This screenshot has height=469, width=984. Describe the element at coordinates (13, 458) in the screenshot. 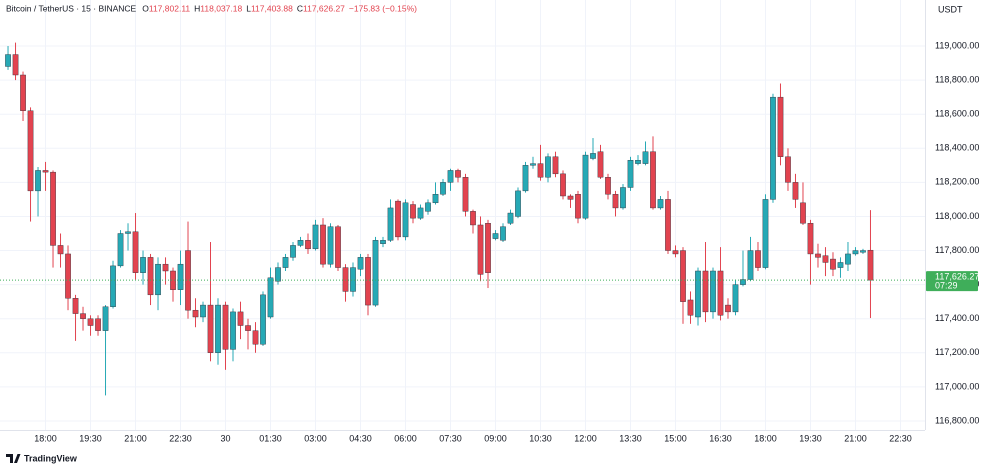

I see `logo-icon` at that location.